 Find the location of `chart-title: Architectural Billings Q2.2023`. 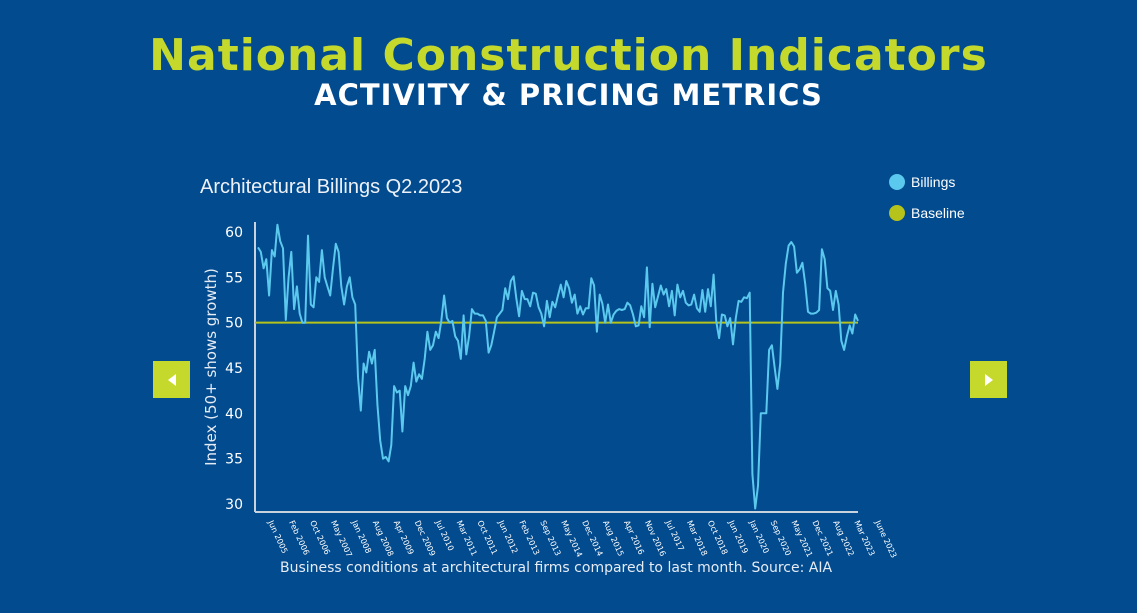

chart-title: Architectural Billings Q2.2023 is located at coordinates (331, 187).